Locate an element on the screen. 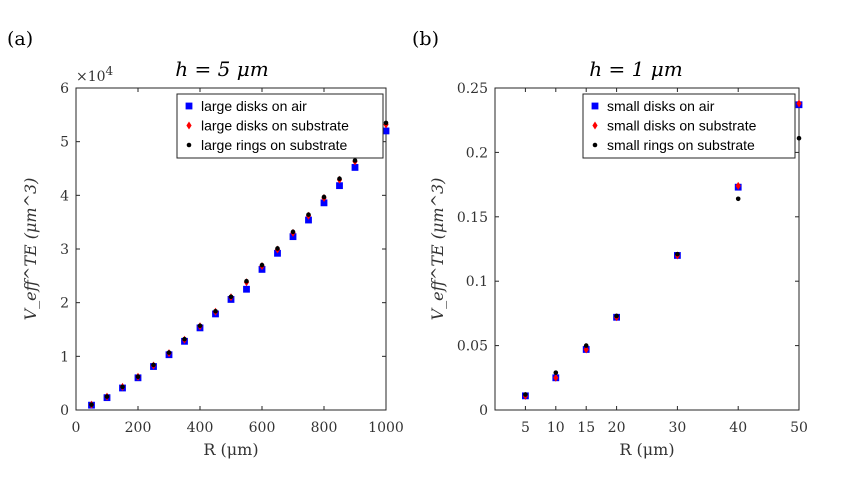  y-multiplier-base: ×10 is located at coordinates (91, 77).